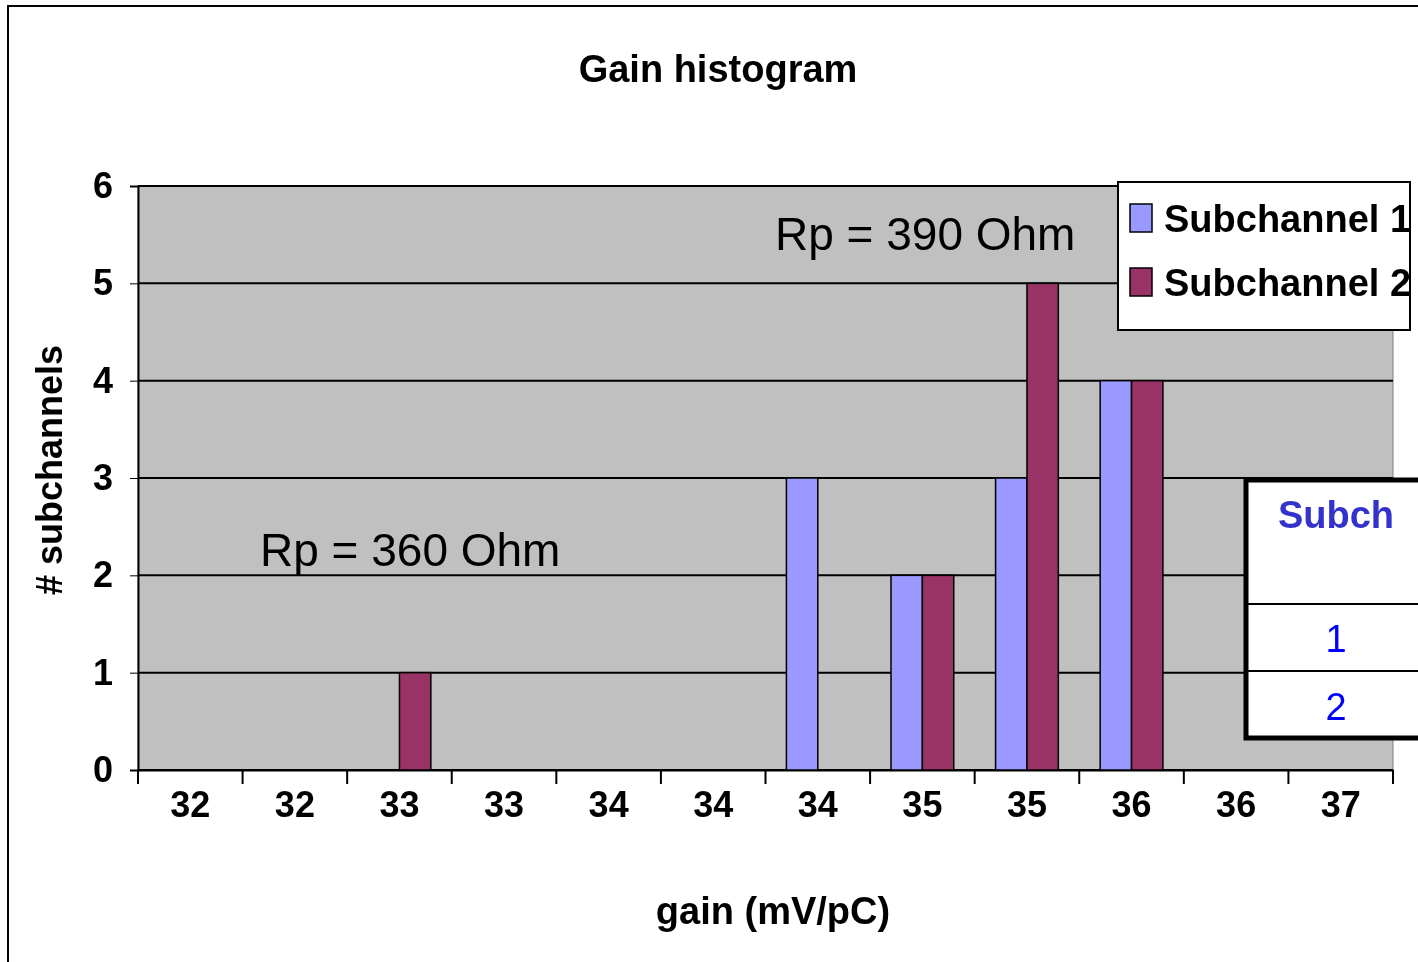  I want to click on x-axis-title: gain (mV/pC), so click(773, 911).